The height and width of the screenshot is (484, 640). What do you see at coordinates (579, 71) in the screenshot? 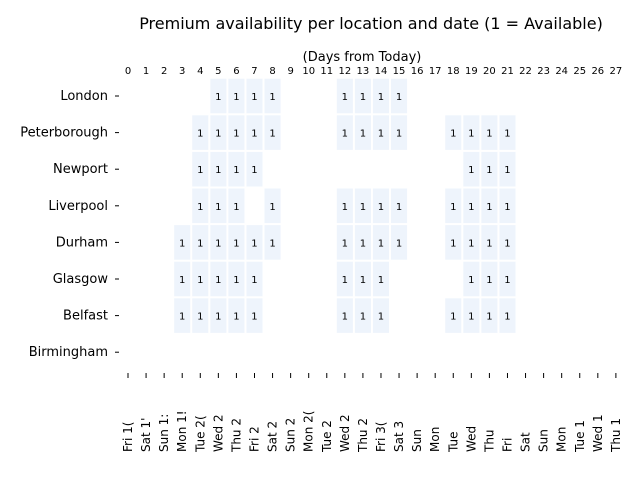
I see `top-tick-label: 25` at bounding box center [579, 71].